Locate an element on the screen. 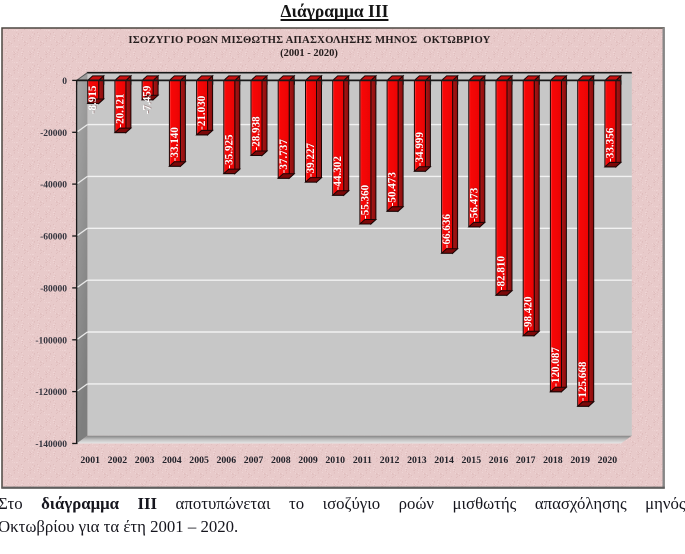  svg-text: -34.999 is located at coordinates (420, 149).